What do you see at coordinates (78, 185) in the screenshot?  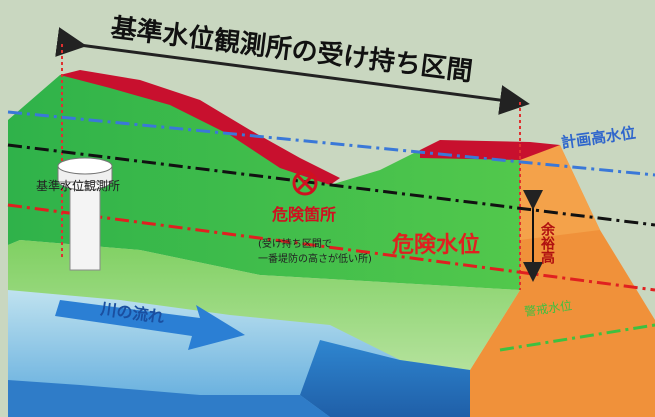 I see `gauge-station-label: 基準水位観測所` at bounding box center [78, 185].